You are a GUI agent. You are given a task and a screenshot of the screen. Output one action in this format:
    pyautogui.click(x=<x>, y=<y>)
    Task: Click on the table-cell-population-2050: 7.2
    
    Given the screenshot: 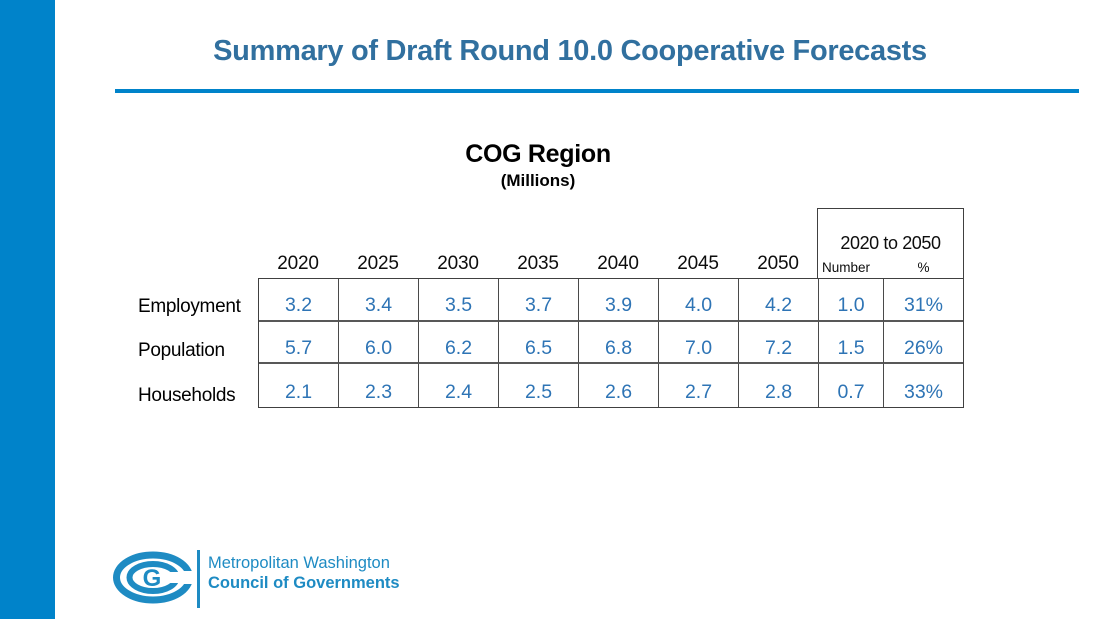 What is the action you would take?
    pyautogui.click(x=779, y=342)
    